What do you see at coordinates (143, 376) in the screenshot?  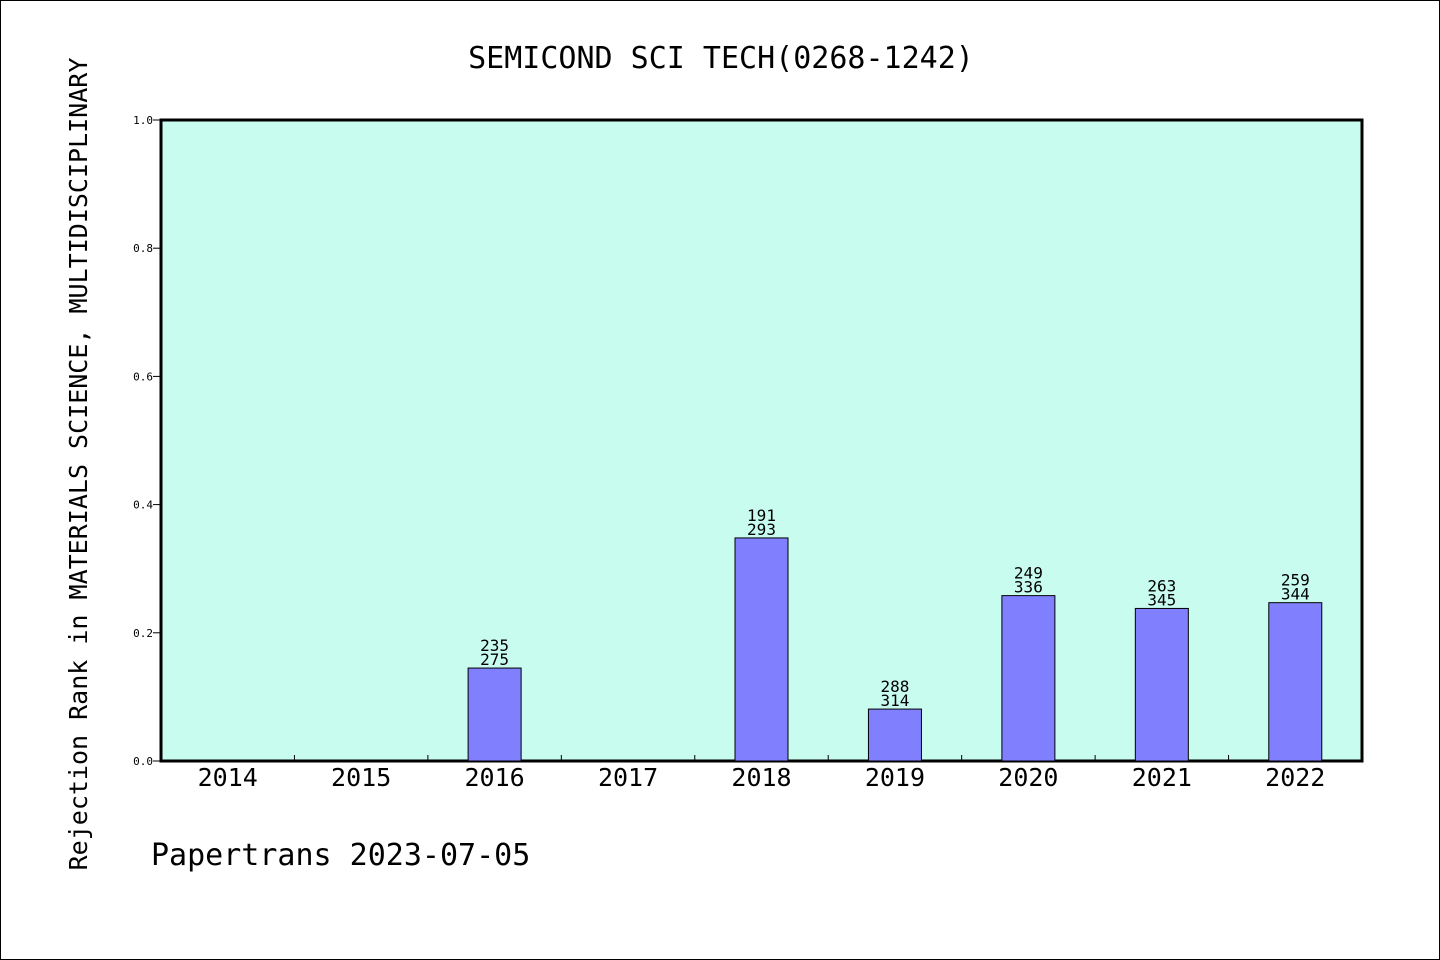 I see `y-tick-label: 0.6` at bounding box center [143, 376].